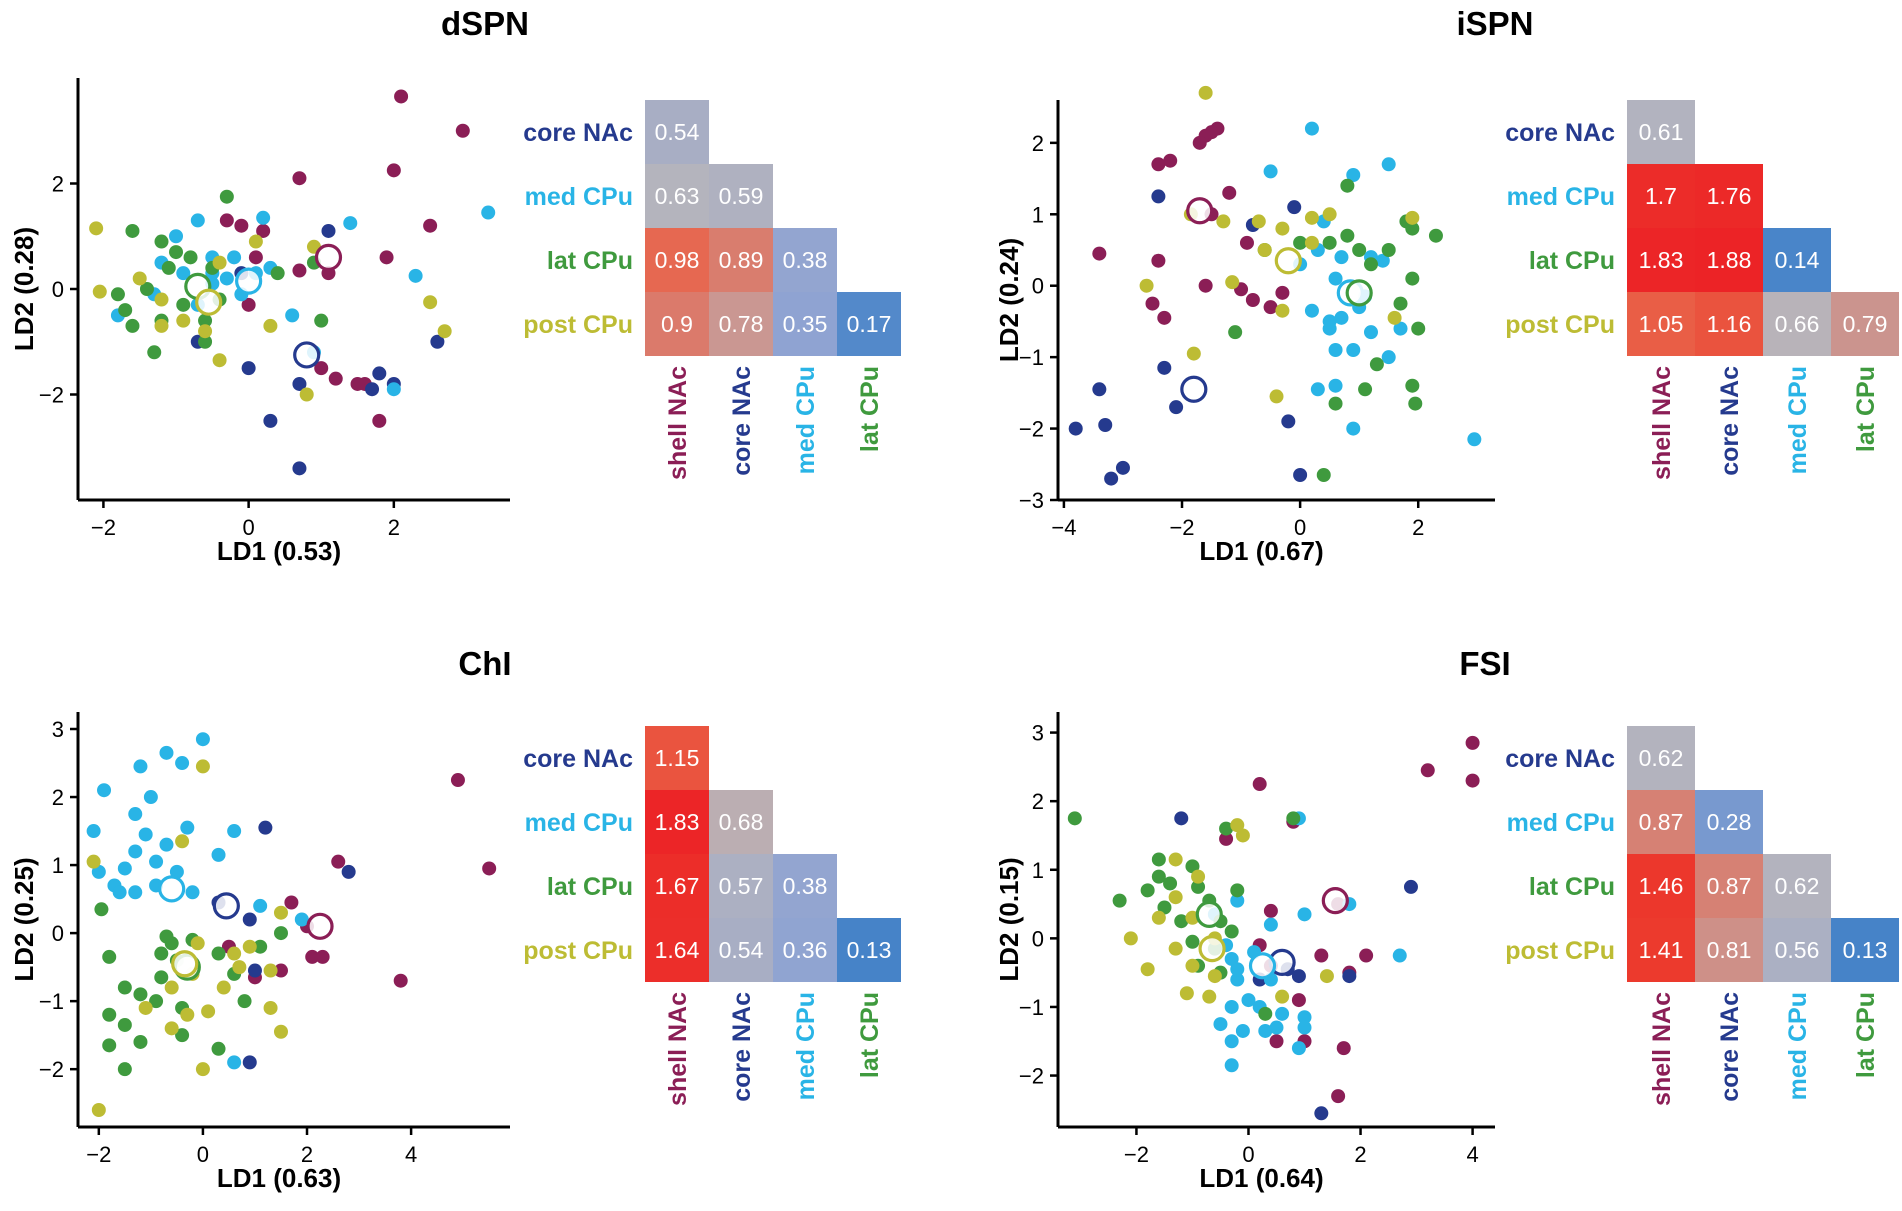 The image size is (1902, 1211). What do you see at coordinates (677, 886) in the screenshot?
I see `matrix-cell-value: 1.67` at bounding box center [677, 886].